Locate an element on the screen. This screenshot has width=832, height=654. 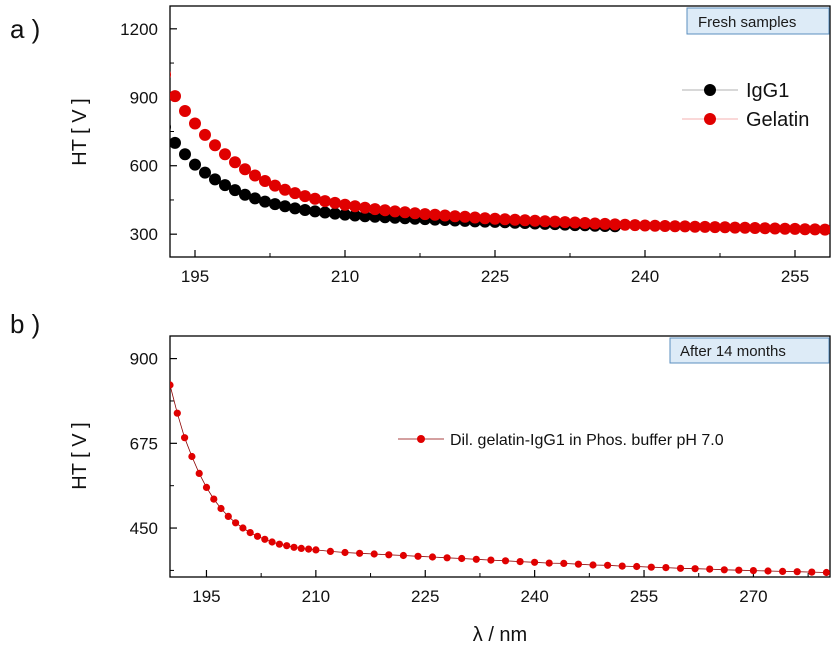
panel-b-annotation-box is located at coordinates (749, 350).